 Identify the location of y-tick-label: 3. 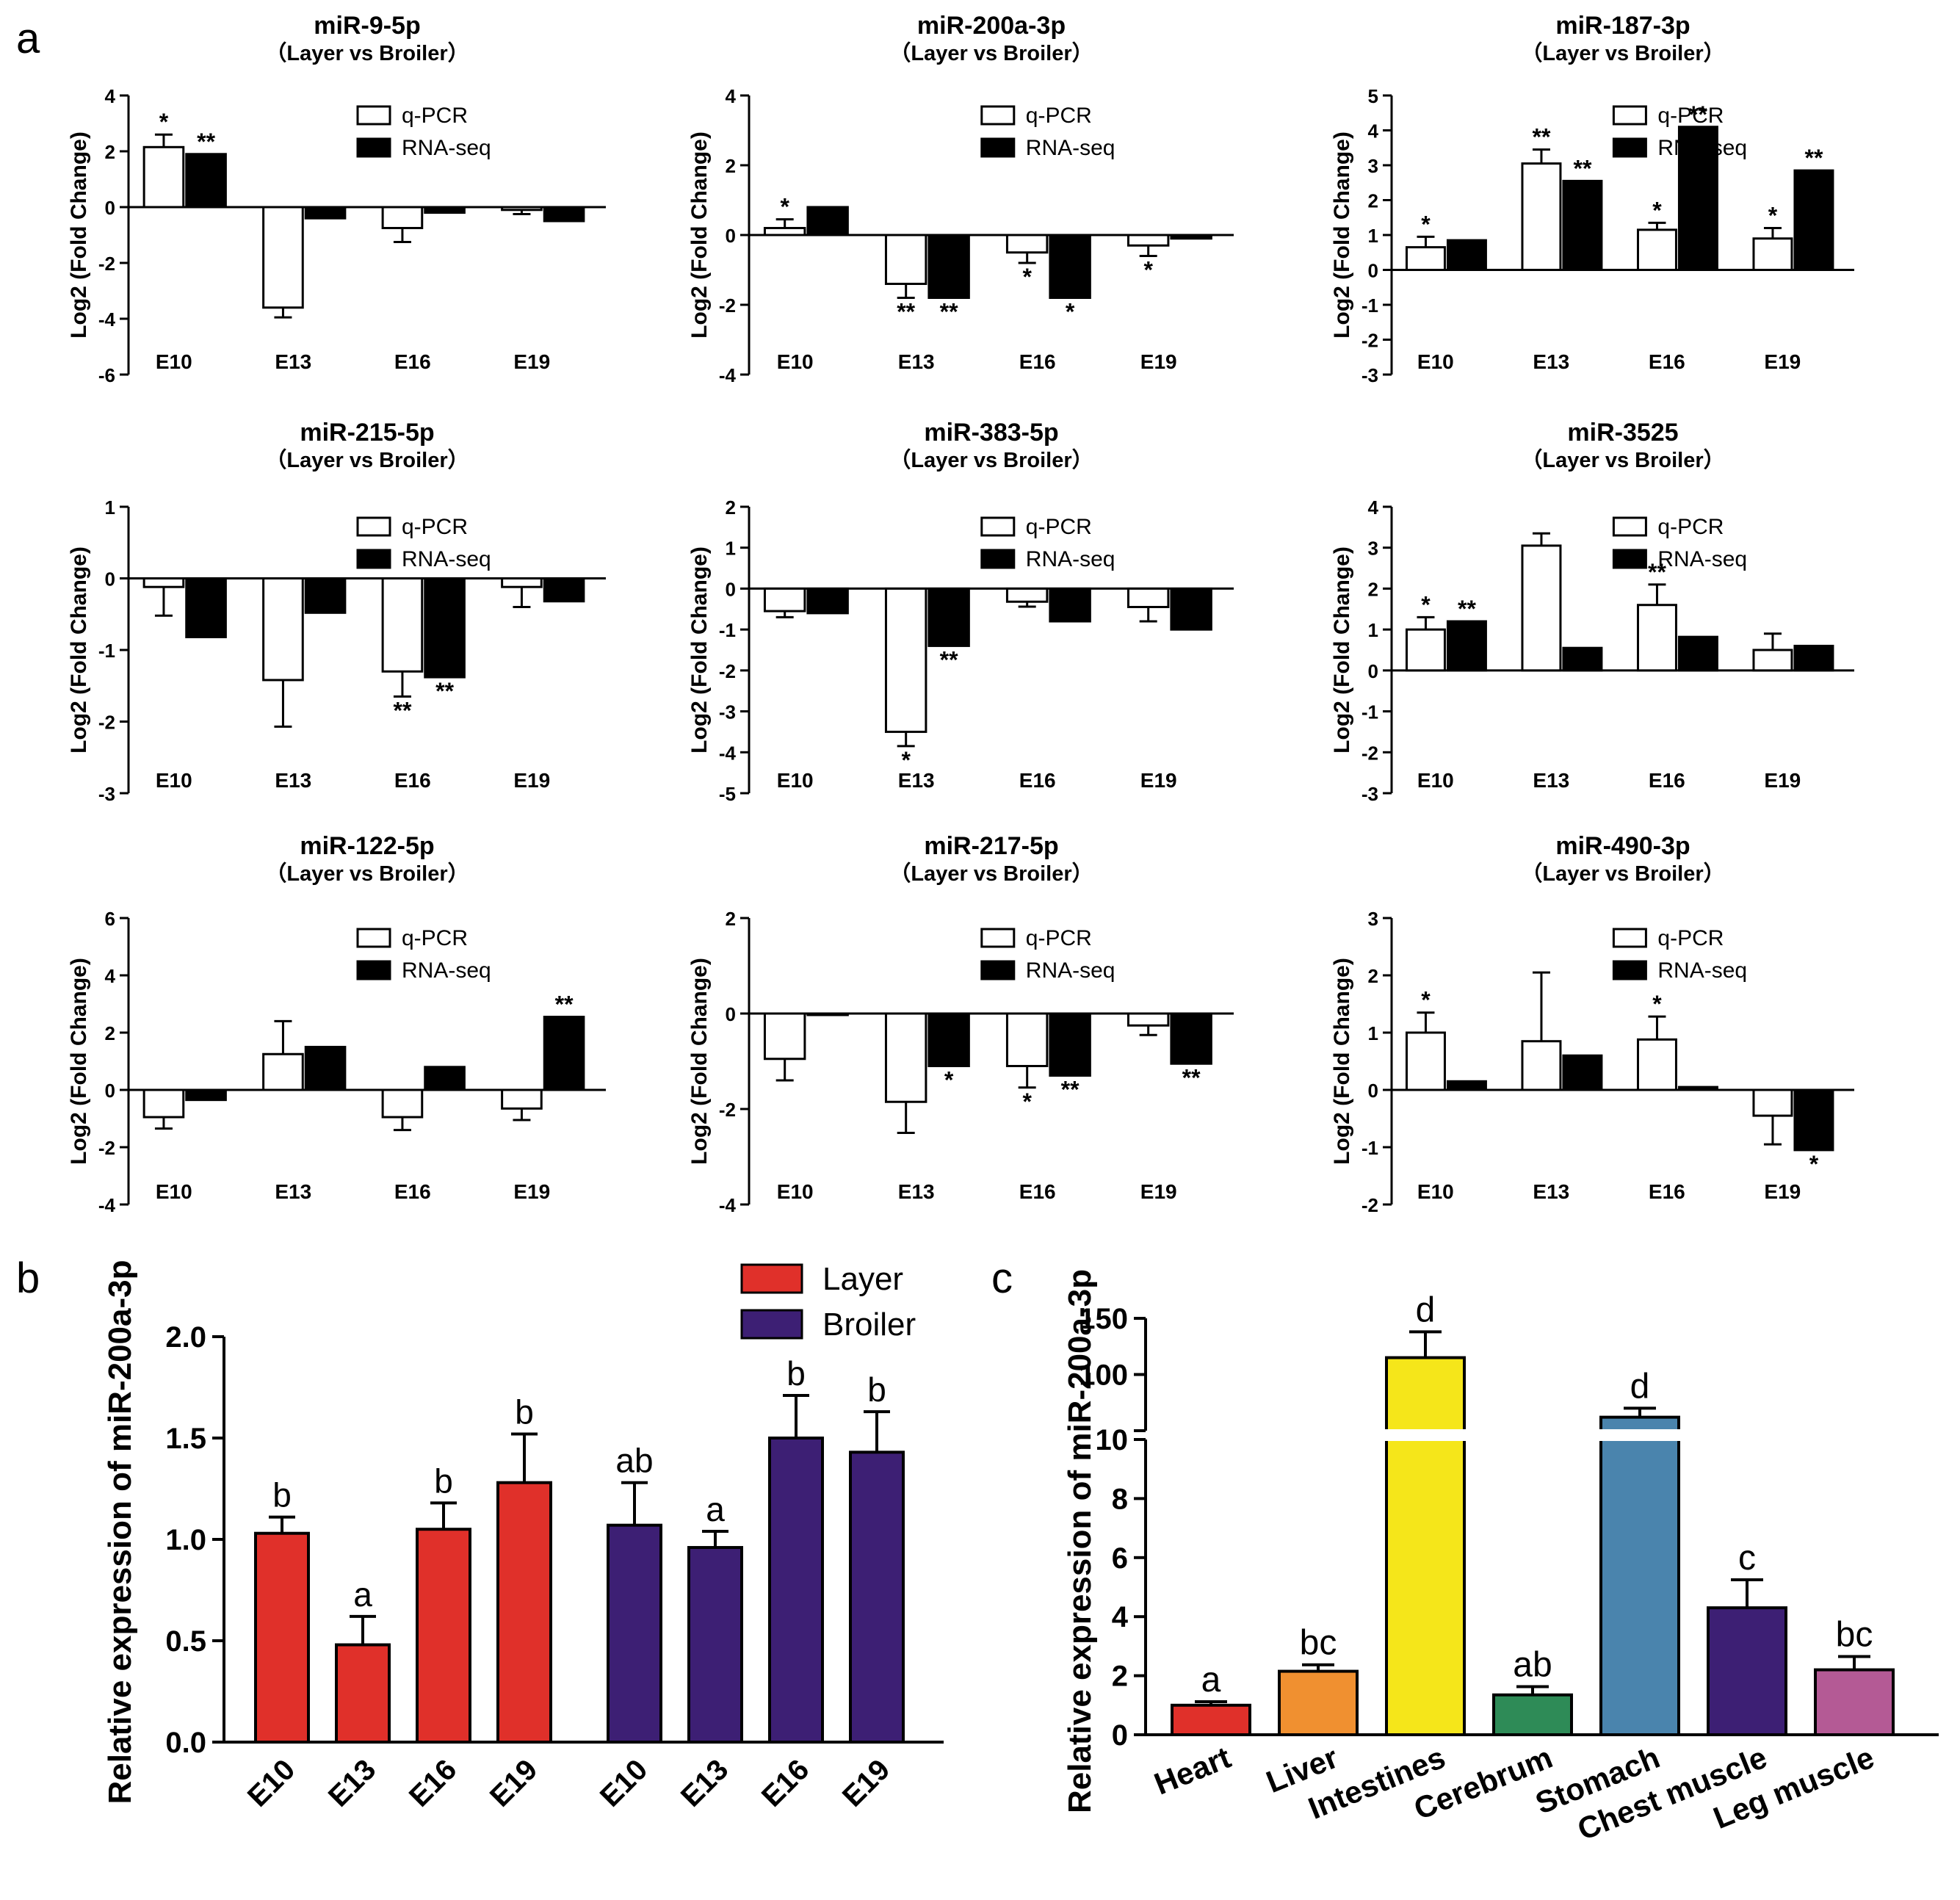
(1373, 919).